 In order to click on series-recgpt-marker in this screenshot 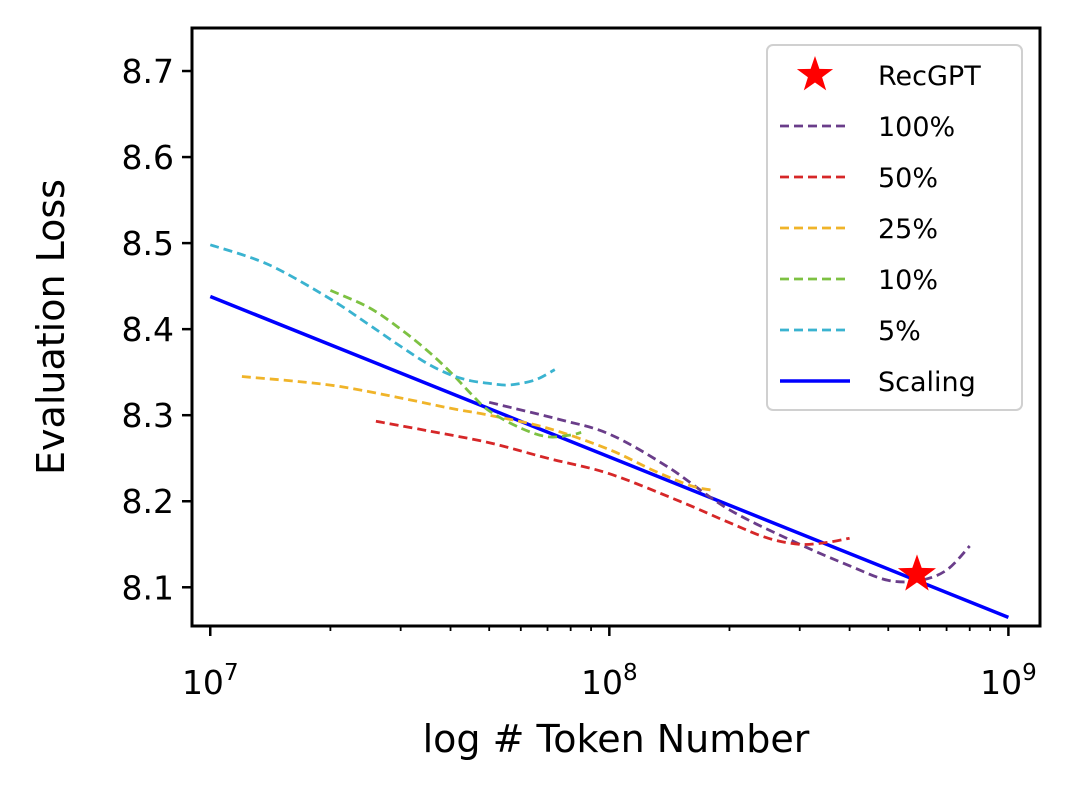, I will do `click(916, 572)`.